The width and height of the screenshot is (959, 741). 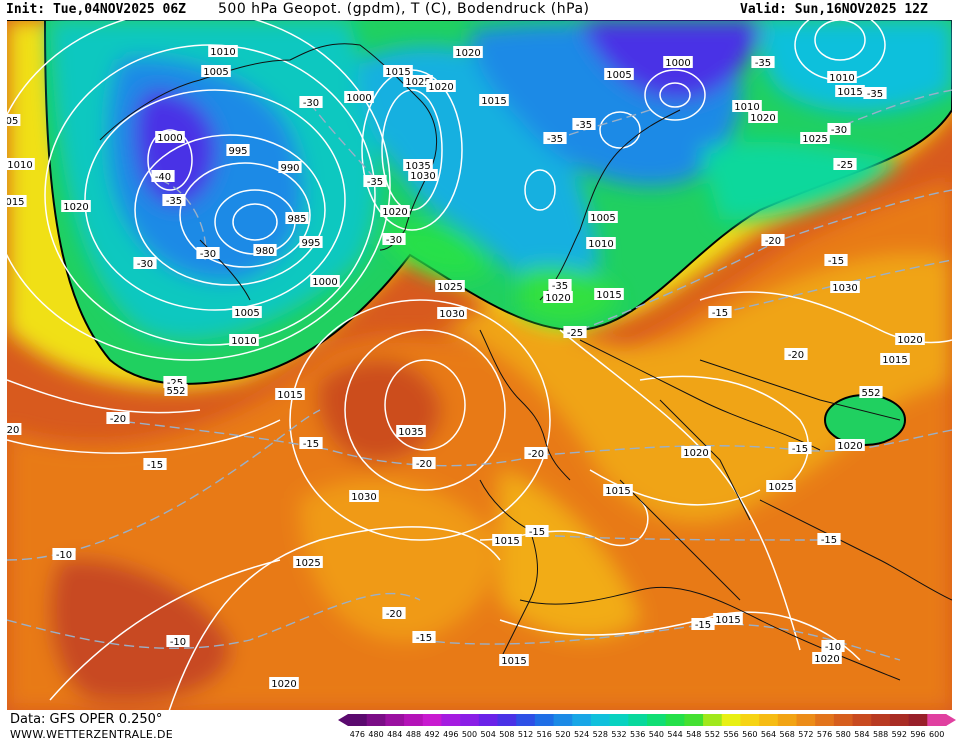 I want to click on isobar-label: 1035, so click(x=417, y=166).